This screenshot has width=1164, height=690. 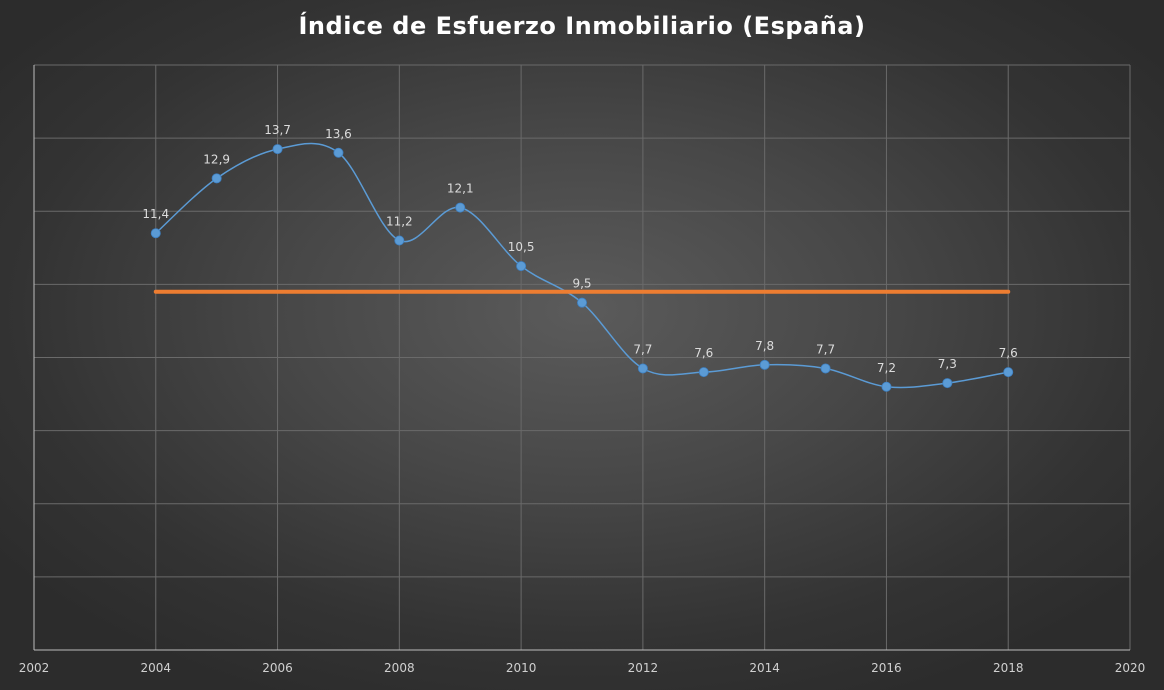 What do you see at coordinates (581, 284) in the screenshot?
I see `data-label: 9,5` at bounding box center [581, 284].